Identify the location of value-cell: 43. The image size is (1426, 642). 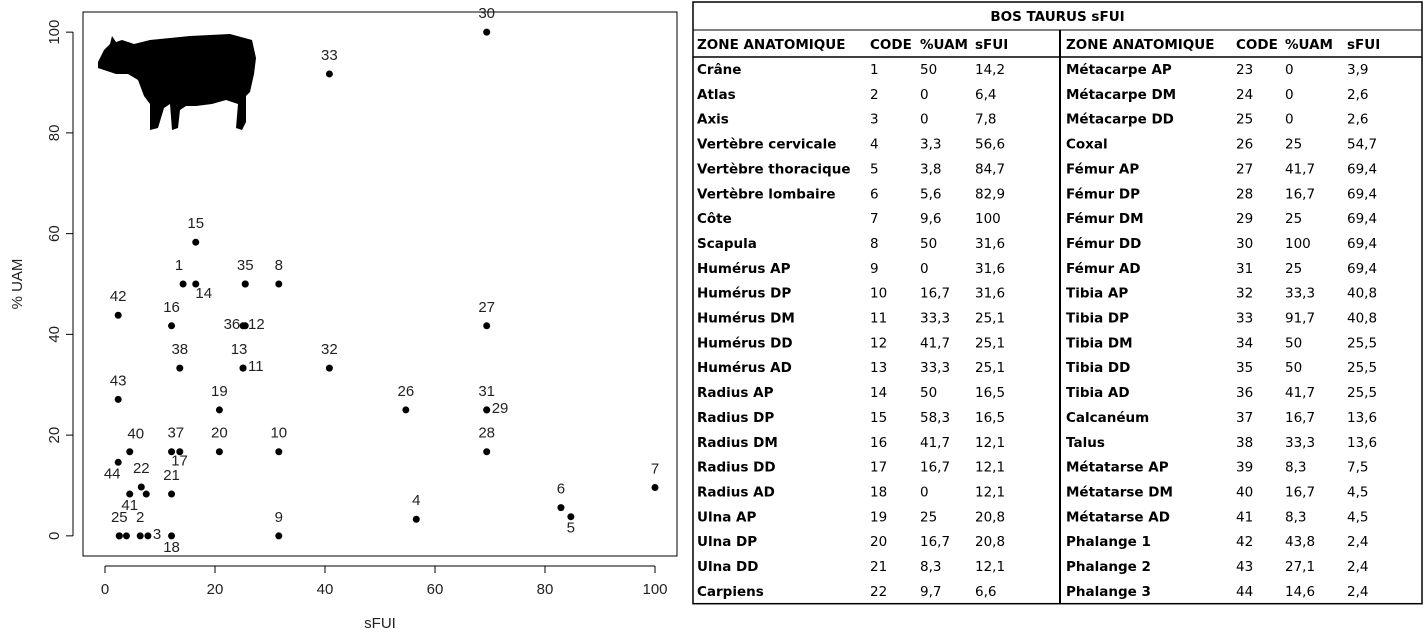
(1244, 567).